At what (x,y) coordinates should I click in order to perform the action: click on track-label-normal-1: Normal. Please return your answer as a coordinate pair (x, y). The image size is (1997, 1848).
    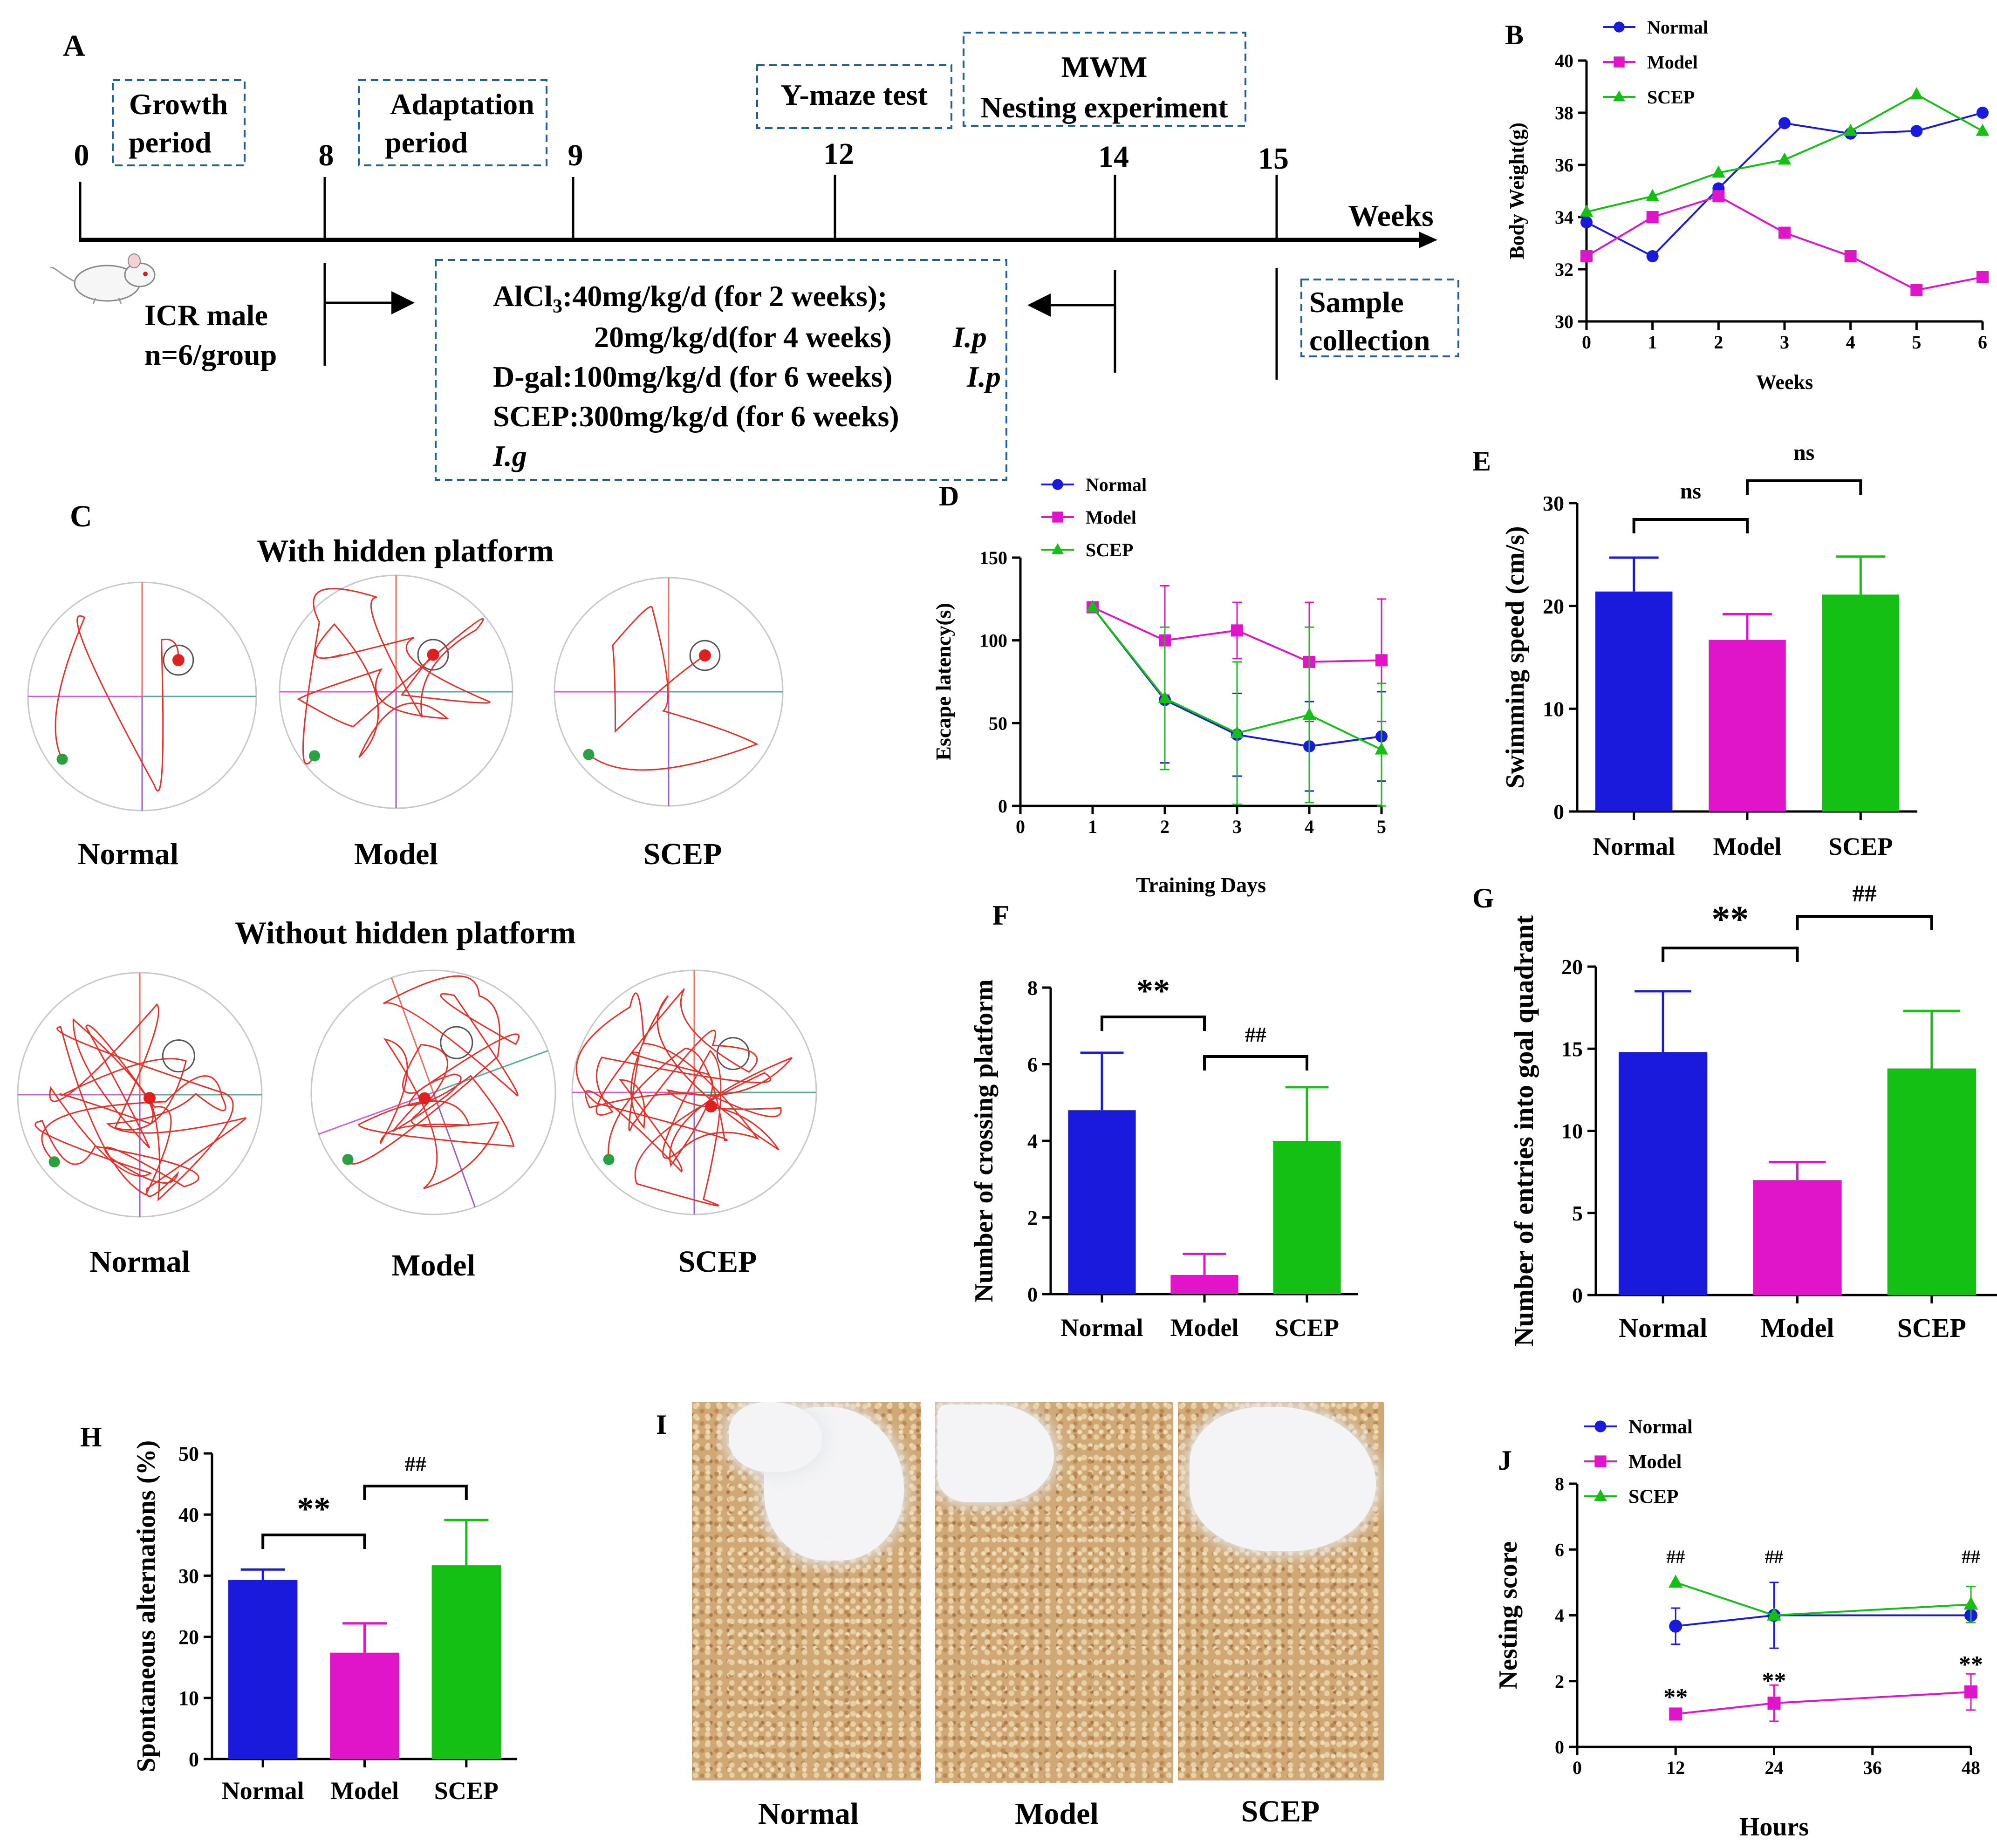
    Looking at the image, I should click on (128, 854).